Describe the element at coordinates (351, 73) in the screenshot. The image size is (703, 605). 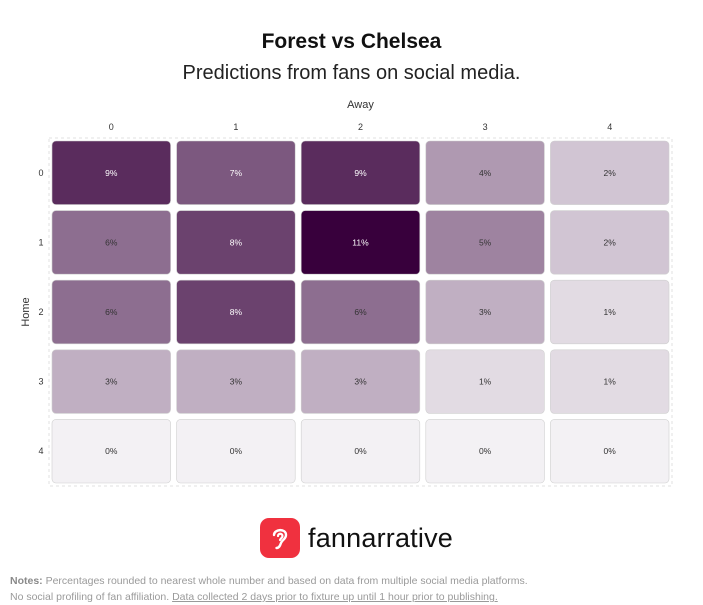
I see `chart-subtitle: Predictions from fans on social media.` at that location.